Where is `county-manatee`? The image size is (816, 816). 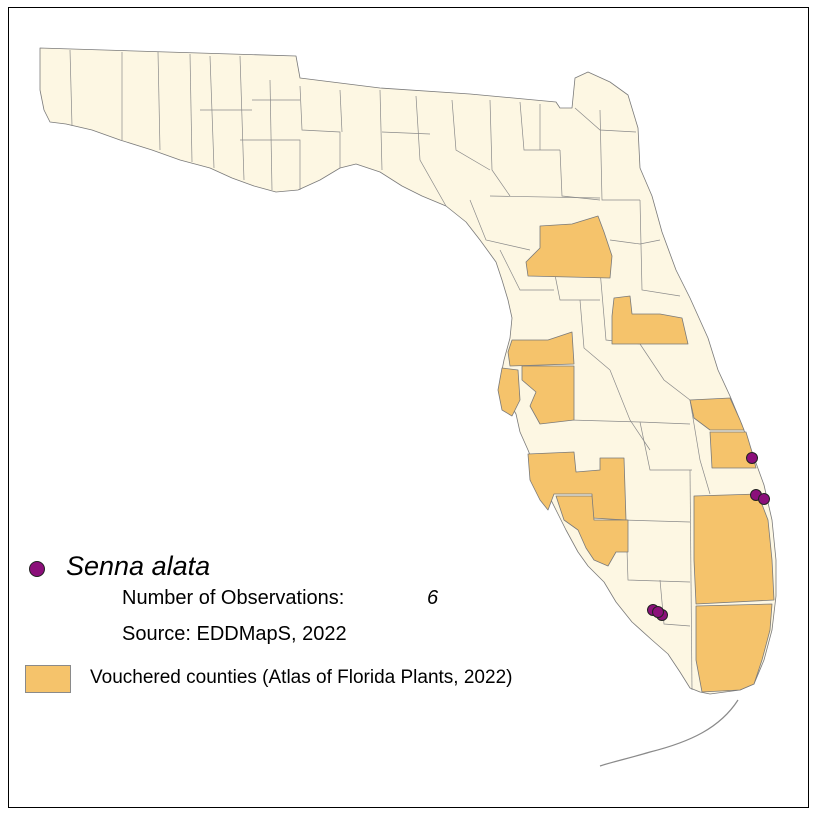 county-manatee is located at coordinates (577, 486).